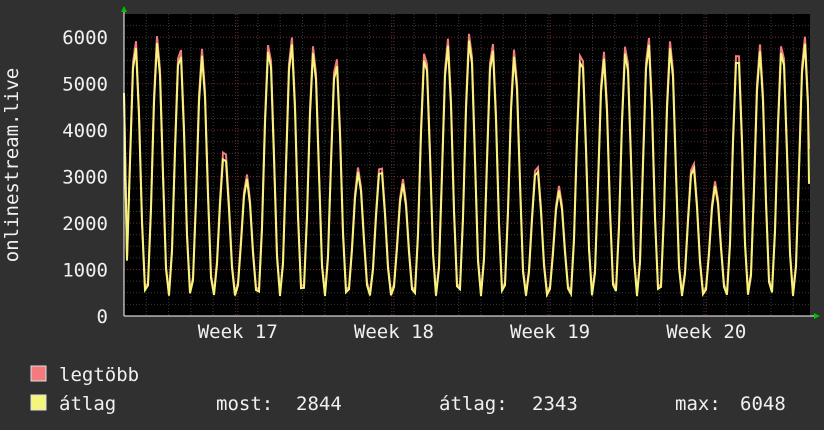 This screenshot has width=824, height=430. I want to click on stat-avg-label: átlag:, so click(473, 404).